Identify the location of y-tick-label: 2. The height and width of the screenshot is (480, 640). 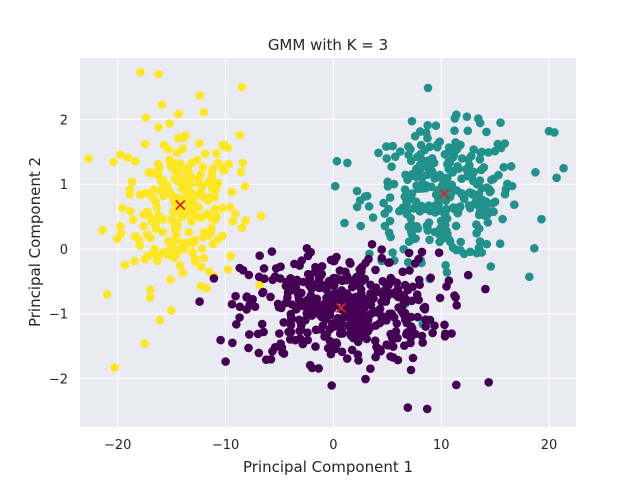
(64, 121).